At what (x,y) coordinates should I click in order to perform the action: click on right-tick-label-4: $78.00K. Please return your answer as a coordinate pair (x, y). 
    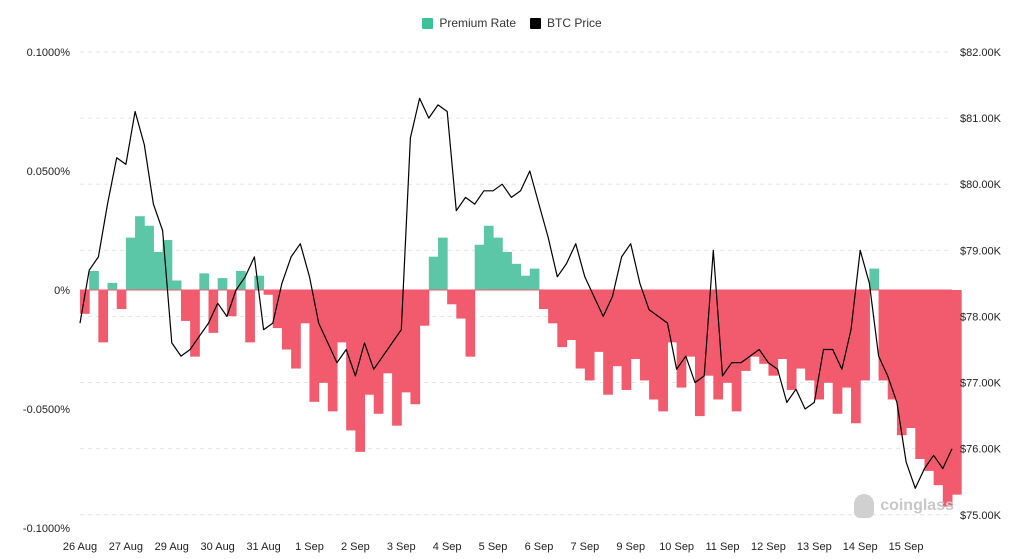
    Looking at the image, I should click on (981, 317).